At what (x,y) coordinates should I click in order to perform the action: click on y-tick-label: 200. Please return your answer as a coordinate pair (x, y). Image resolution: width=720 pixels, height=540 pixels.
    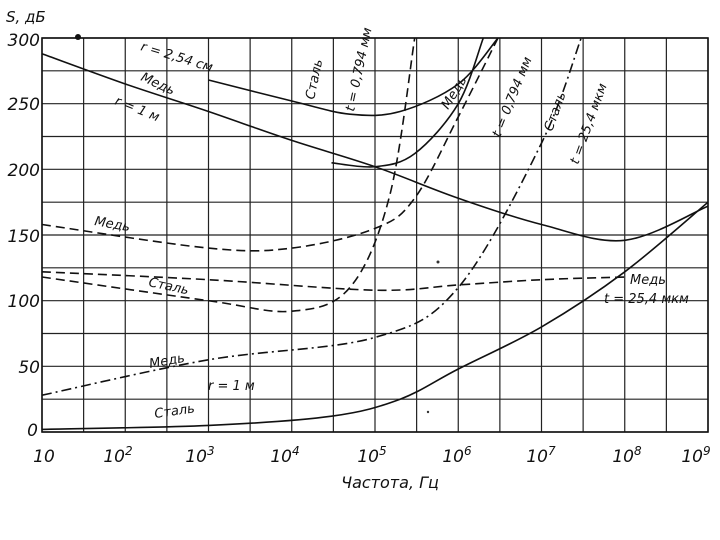
    Looking at the image, I should click on (24, 171).